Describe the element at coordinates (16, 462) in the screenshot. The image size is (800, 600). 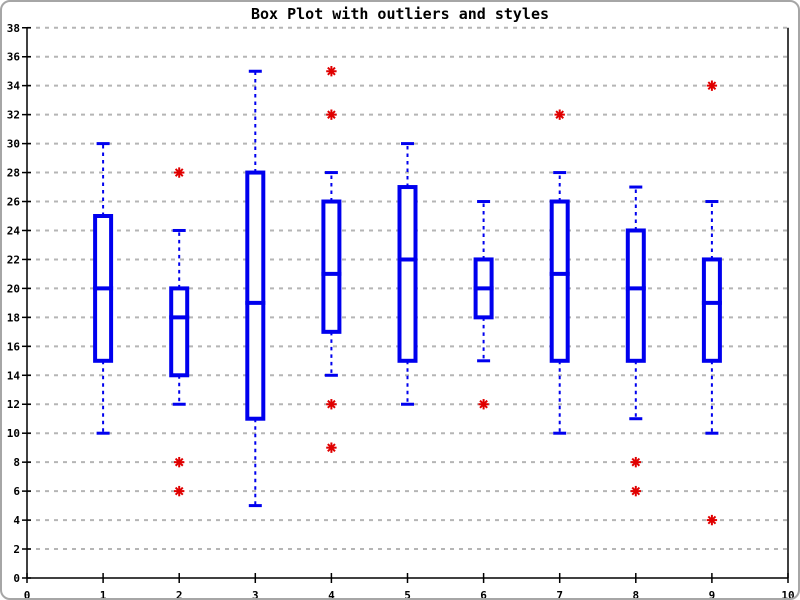
I see `y-tick-label: 8` at that location.